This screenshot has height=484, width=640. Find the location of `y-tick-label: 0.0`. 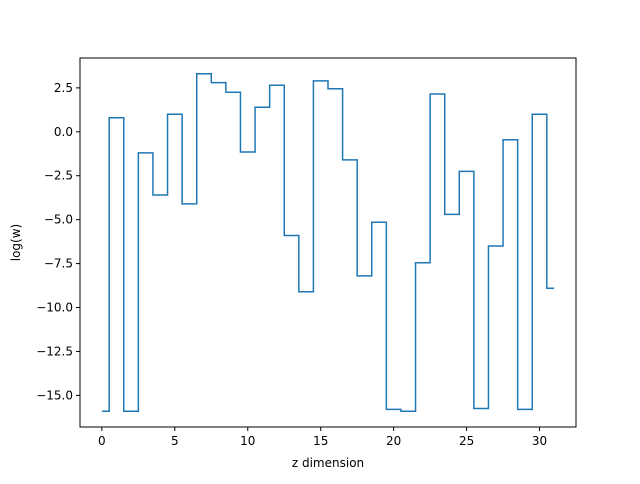

y-tick-label: 0.0 is located at coordinates (63, 132).